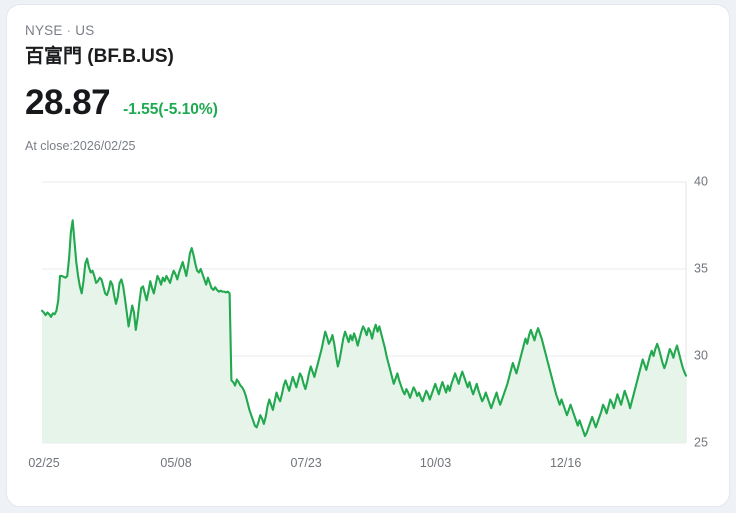  I want to click on region-label: US, so click(85, 30).